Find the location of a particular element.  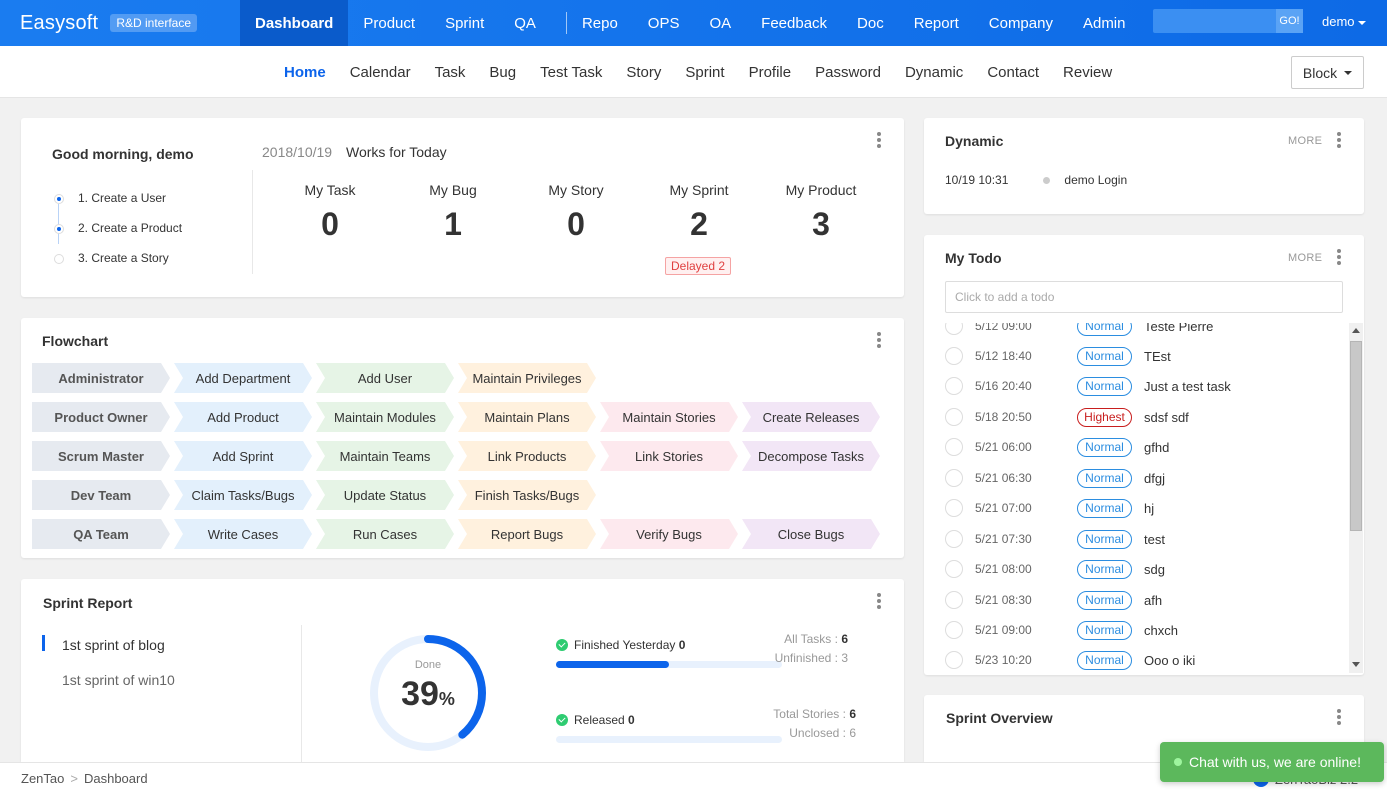

flow-step: Add Department is located at coordinates (243, 378).